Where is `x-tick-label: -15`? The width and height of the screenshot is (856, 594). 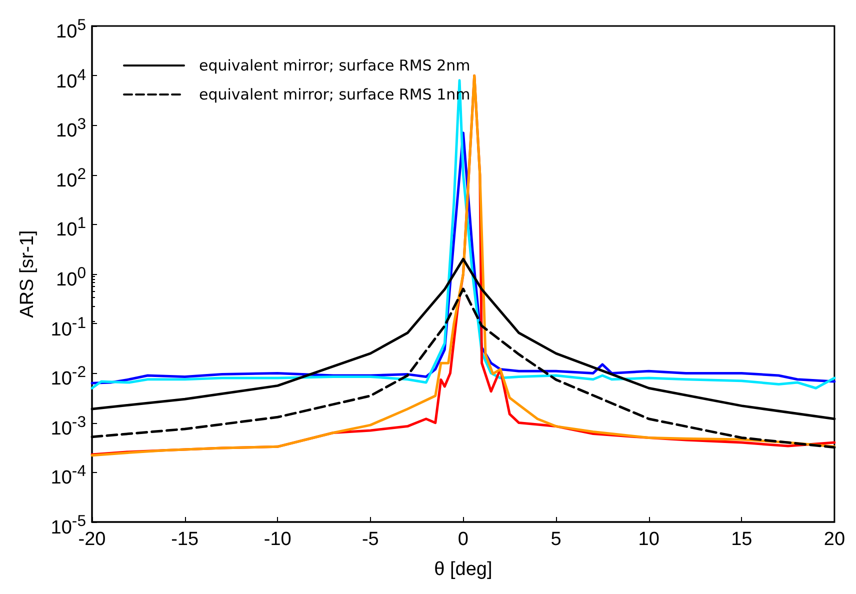
x-tick-label: -15 is located at coordinates (185, 539).